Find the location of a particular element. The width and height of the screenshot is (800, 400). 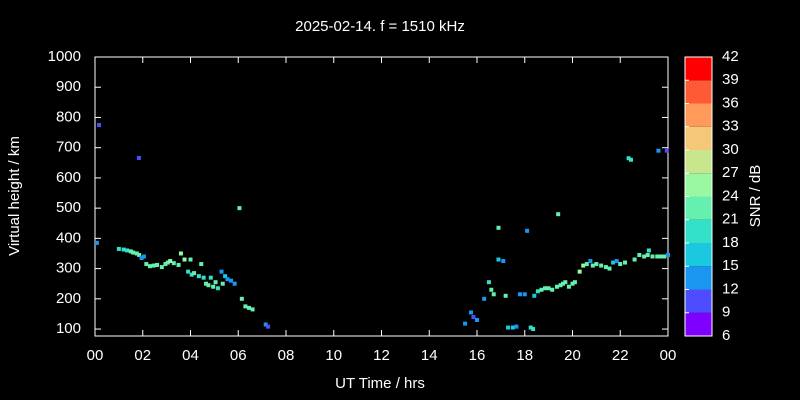

y-tick-label: 400 is located at coordinates (68, 237).